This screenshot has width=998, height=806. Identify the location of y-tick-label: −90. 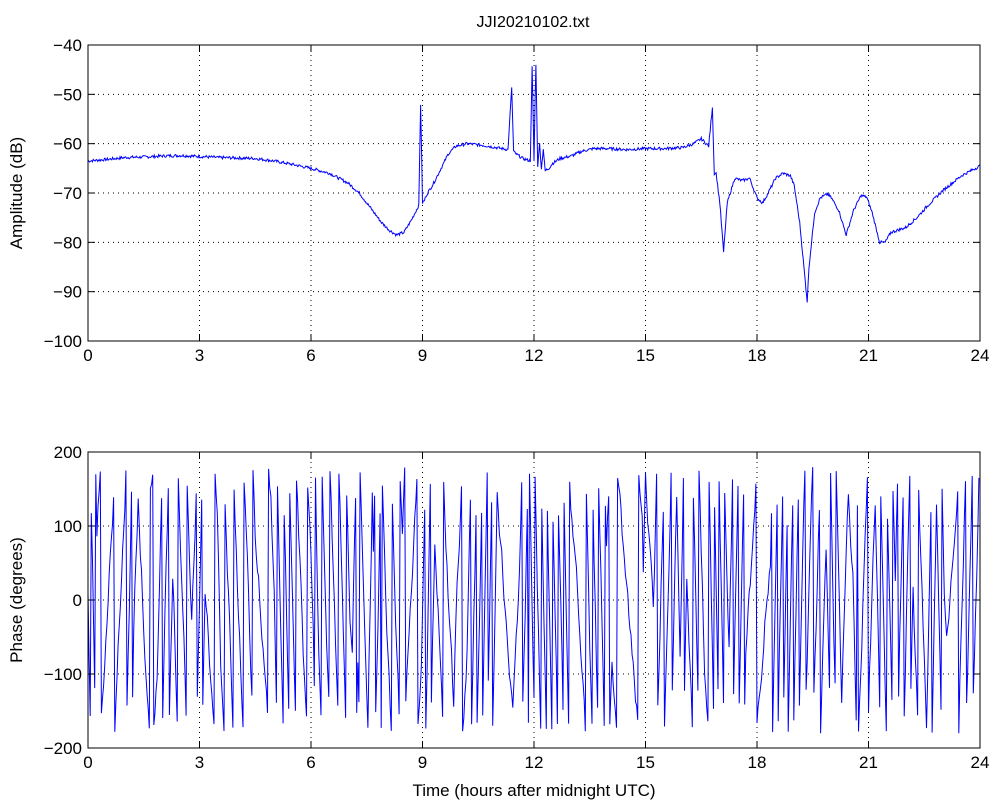
(67, 292).